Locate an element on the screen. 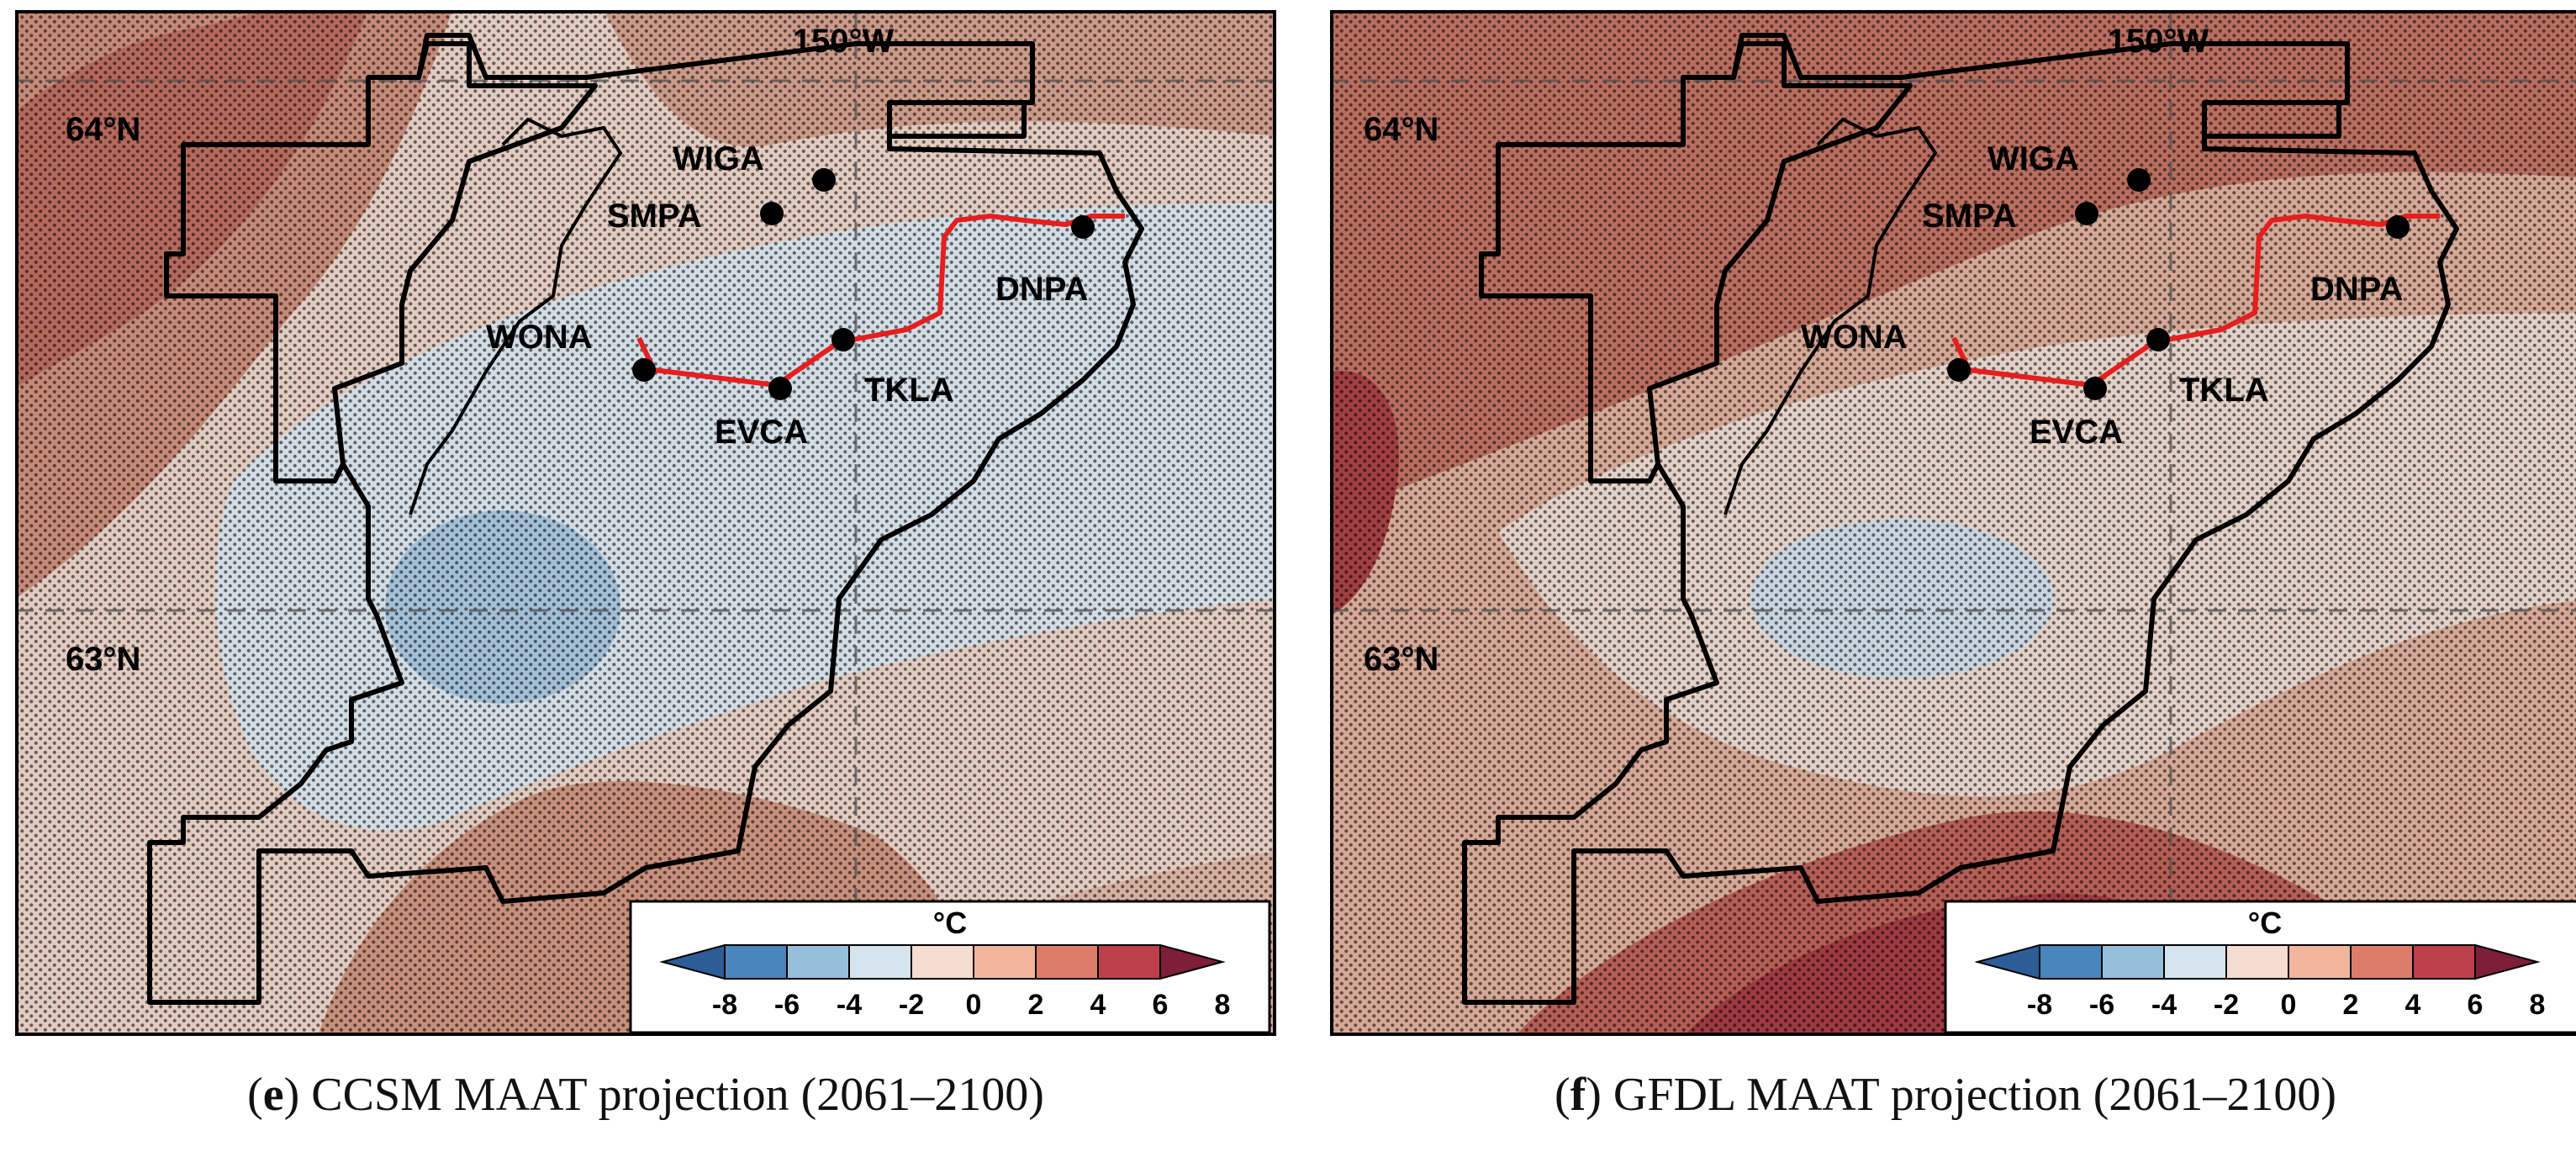 The width and height of the screenshot is (2576, 1157). caption-f: (f) GFDL MAAT projection (2061–2100) is located at coordinates (1945, 1095).